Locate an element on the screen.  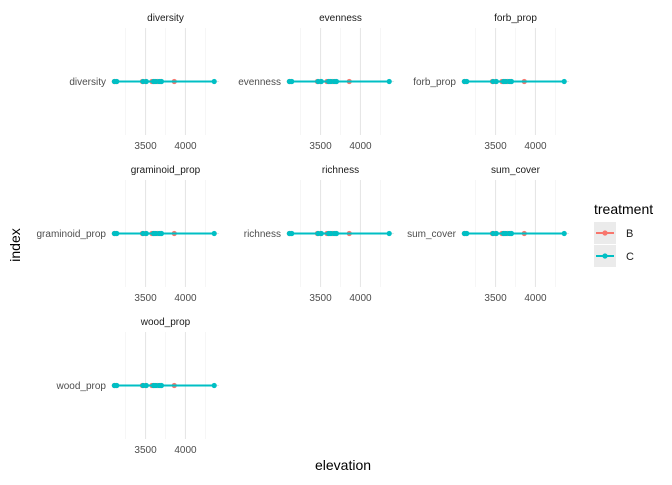
x-axis-title: elevation is located at coordinates (343, 465).